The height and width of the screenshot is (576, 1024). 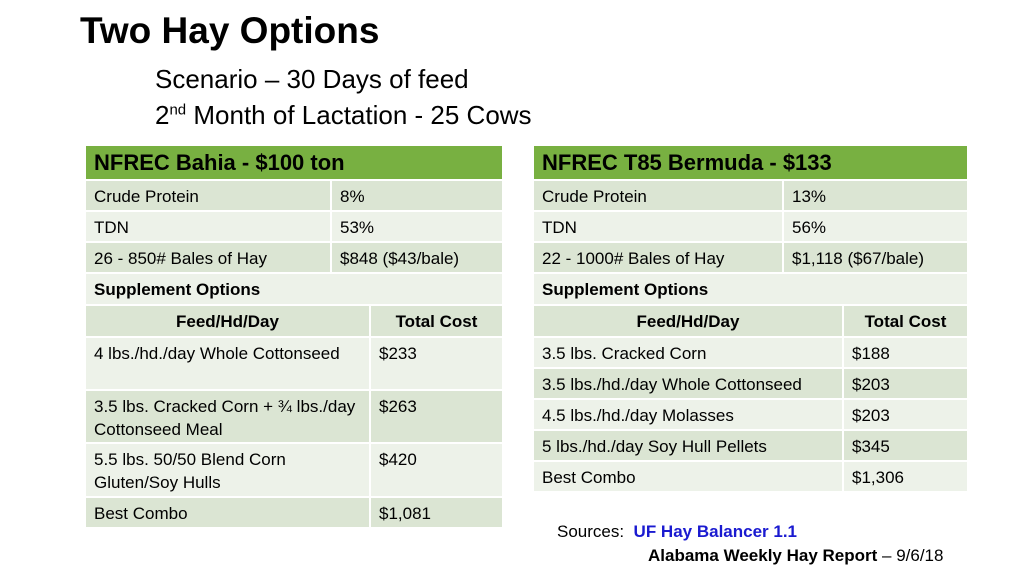 What do you see at coordinates (178, 110) in the screenshot?
I see `superscript: nd` at bounding box center [178, 110].